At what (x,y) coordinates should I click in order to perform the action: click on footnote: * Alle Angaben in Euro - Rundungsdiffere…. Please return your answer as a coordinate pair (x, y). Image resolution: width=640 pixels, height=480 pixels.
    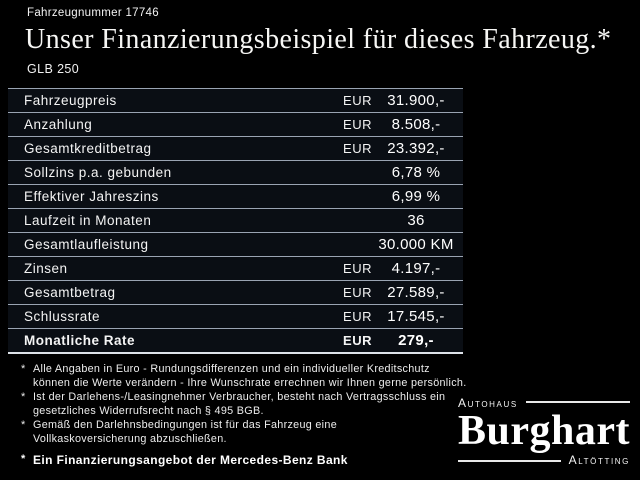
    Looking at the image, I should click on (247, 376).